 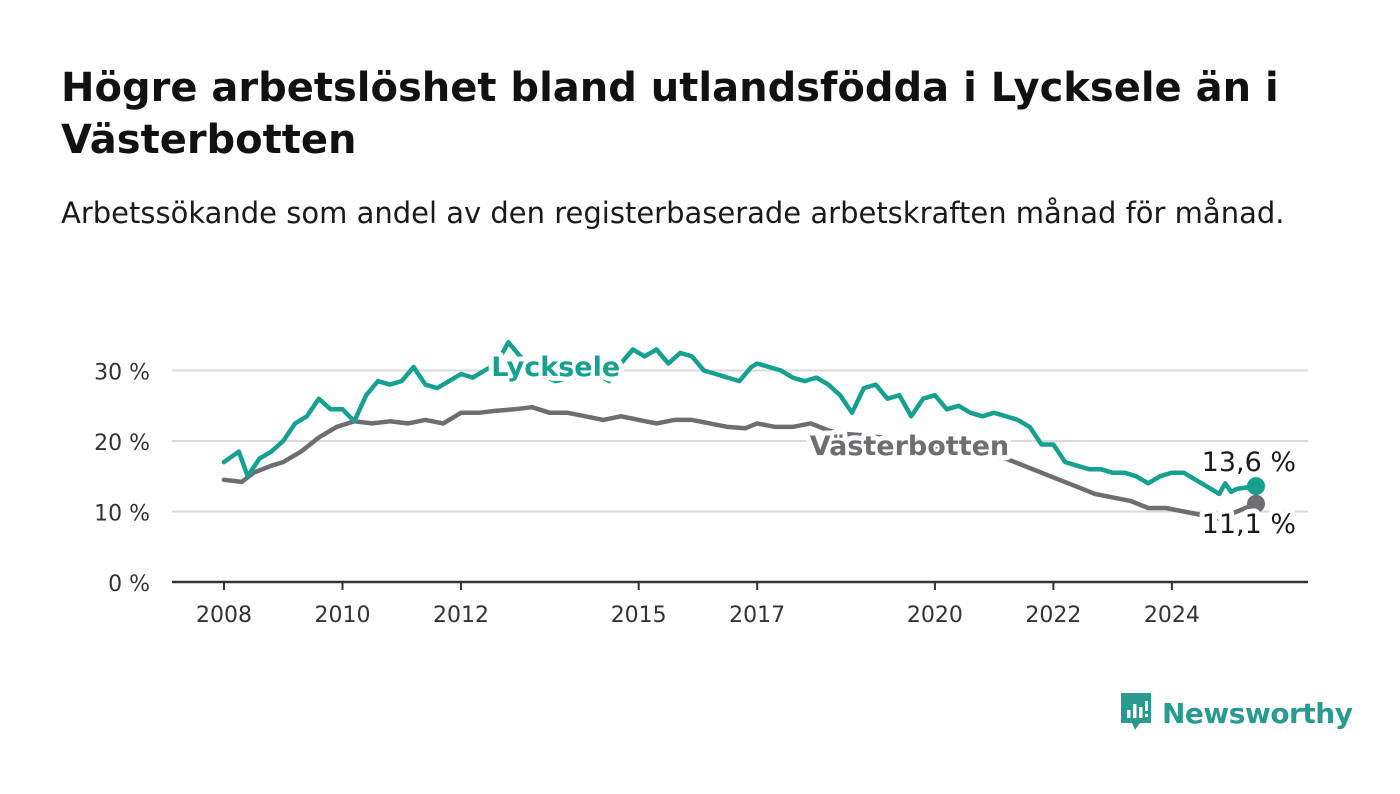 I want to click on x-tick-label: 2015, so click(x=639, y=615).